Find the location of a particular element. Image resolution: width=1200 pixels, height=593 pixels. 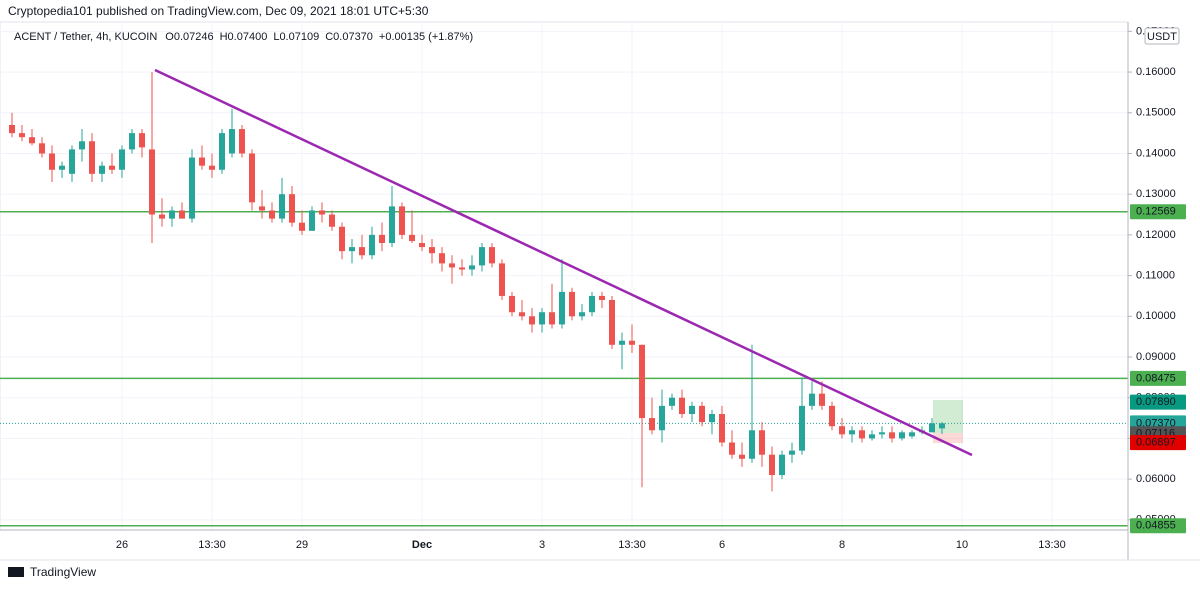

price-tag-label: 0.12569 is located at coordinates (1156, 212).